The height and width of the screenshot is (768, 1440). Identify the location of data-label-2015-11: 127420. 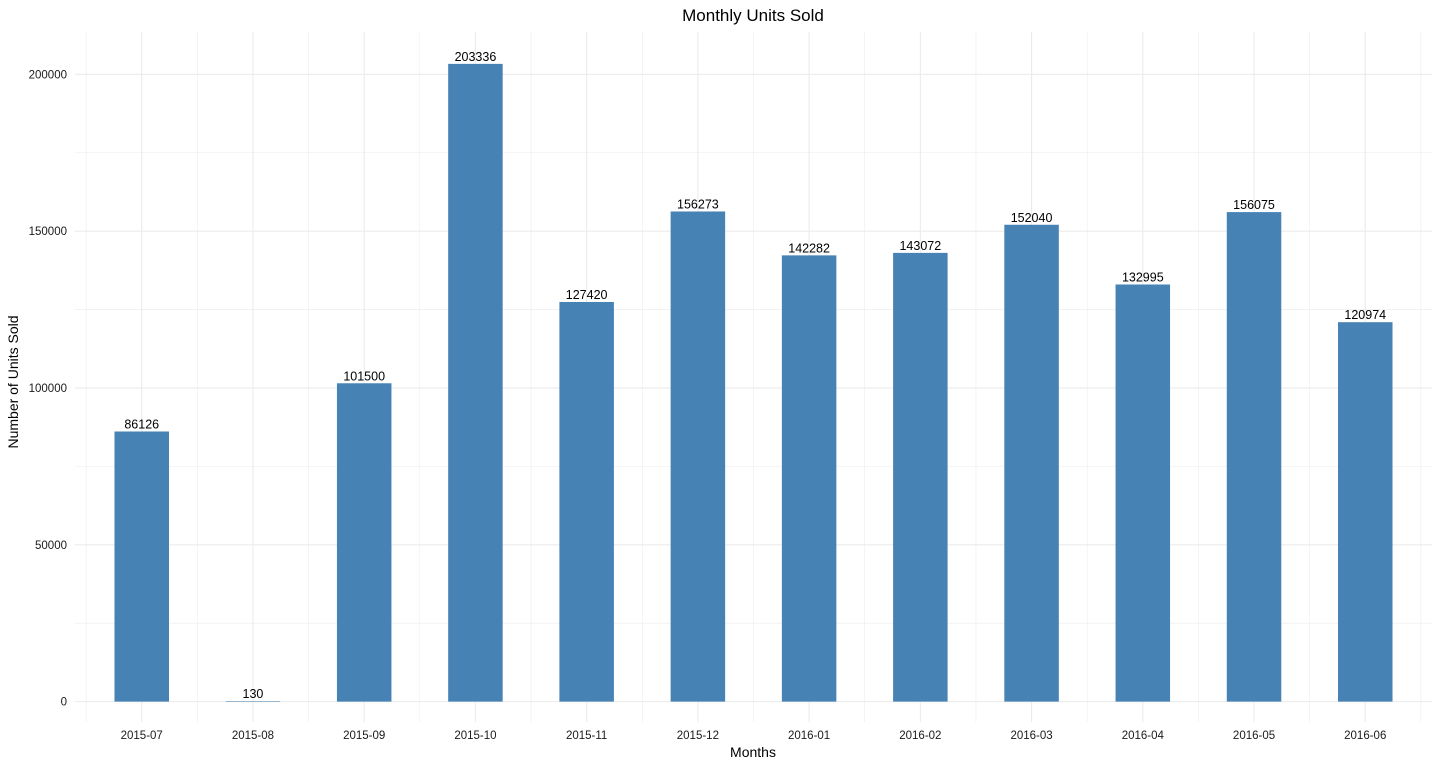
(587, 295).